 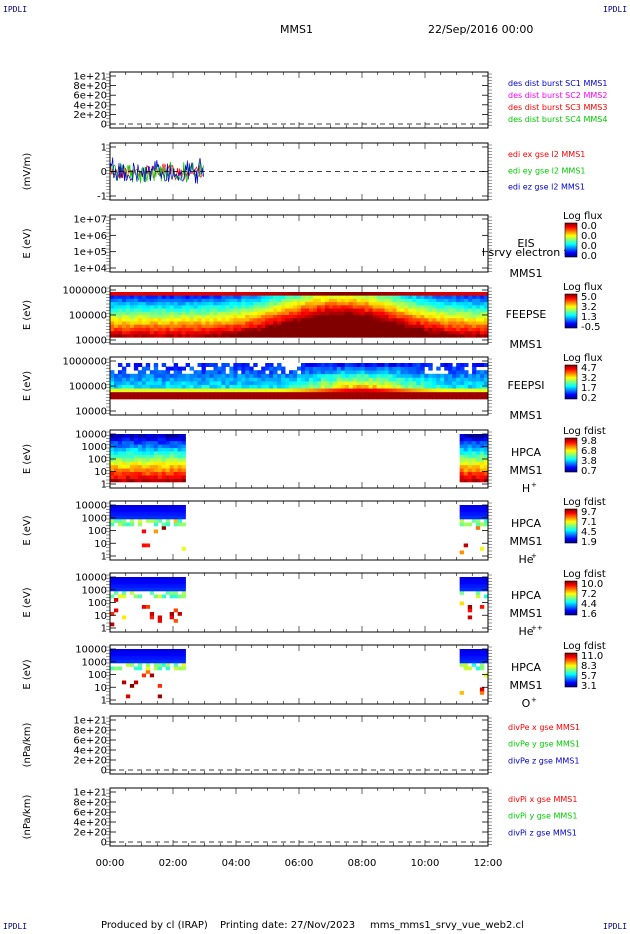 I want to click on colorbar-tick-label: 7.2, so click(x=589, y=594).